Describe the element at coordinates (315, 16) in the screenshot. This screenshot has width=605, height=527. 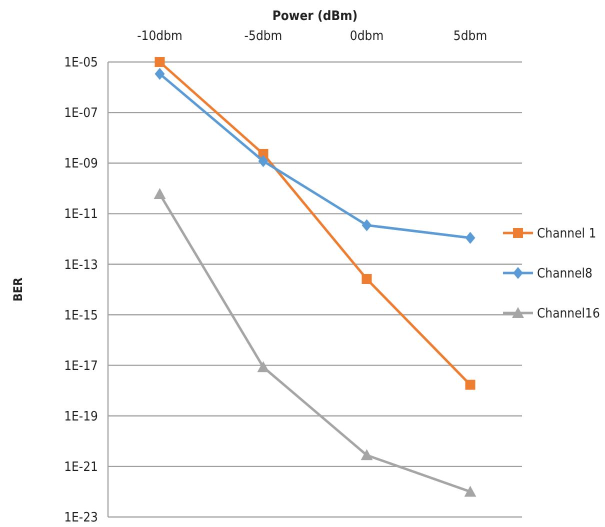
I see `x-axis-title: Power (dBm)` at that location.